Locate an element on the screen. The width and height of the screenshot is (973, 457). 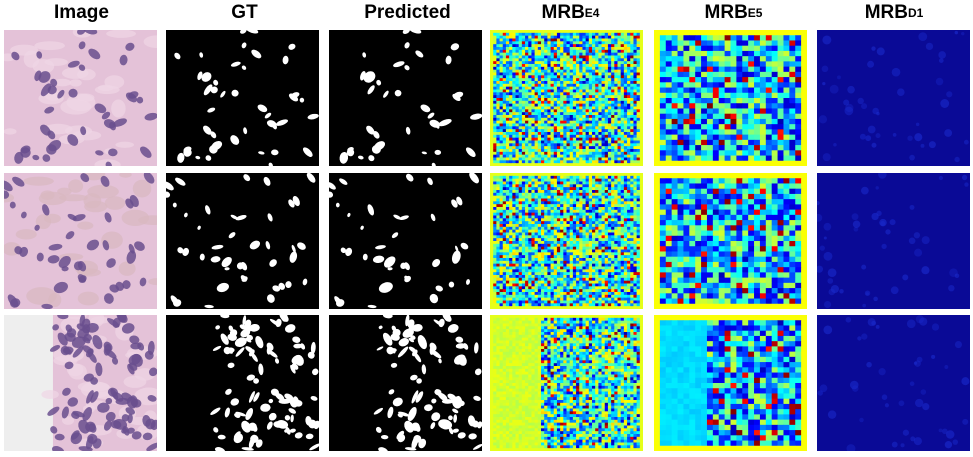
tile-predicted-row-2-graphic is located at coordinates (405, 241).